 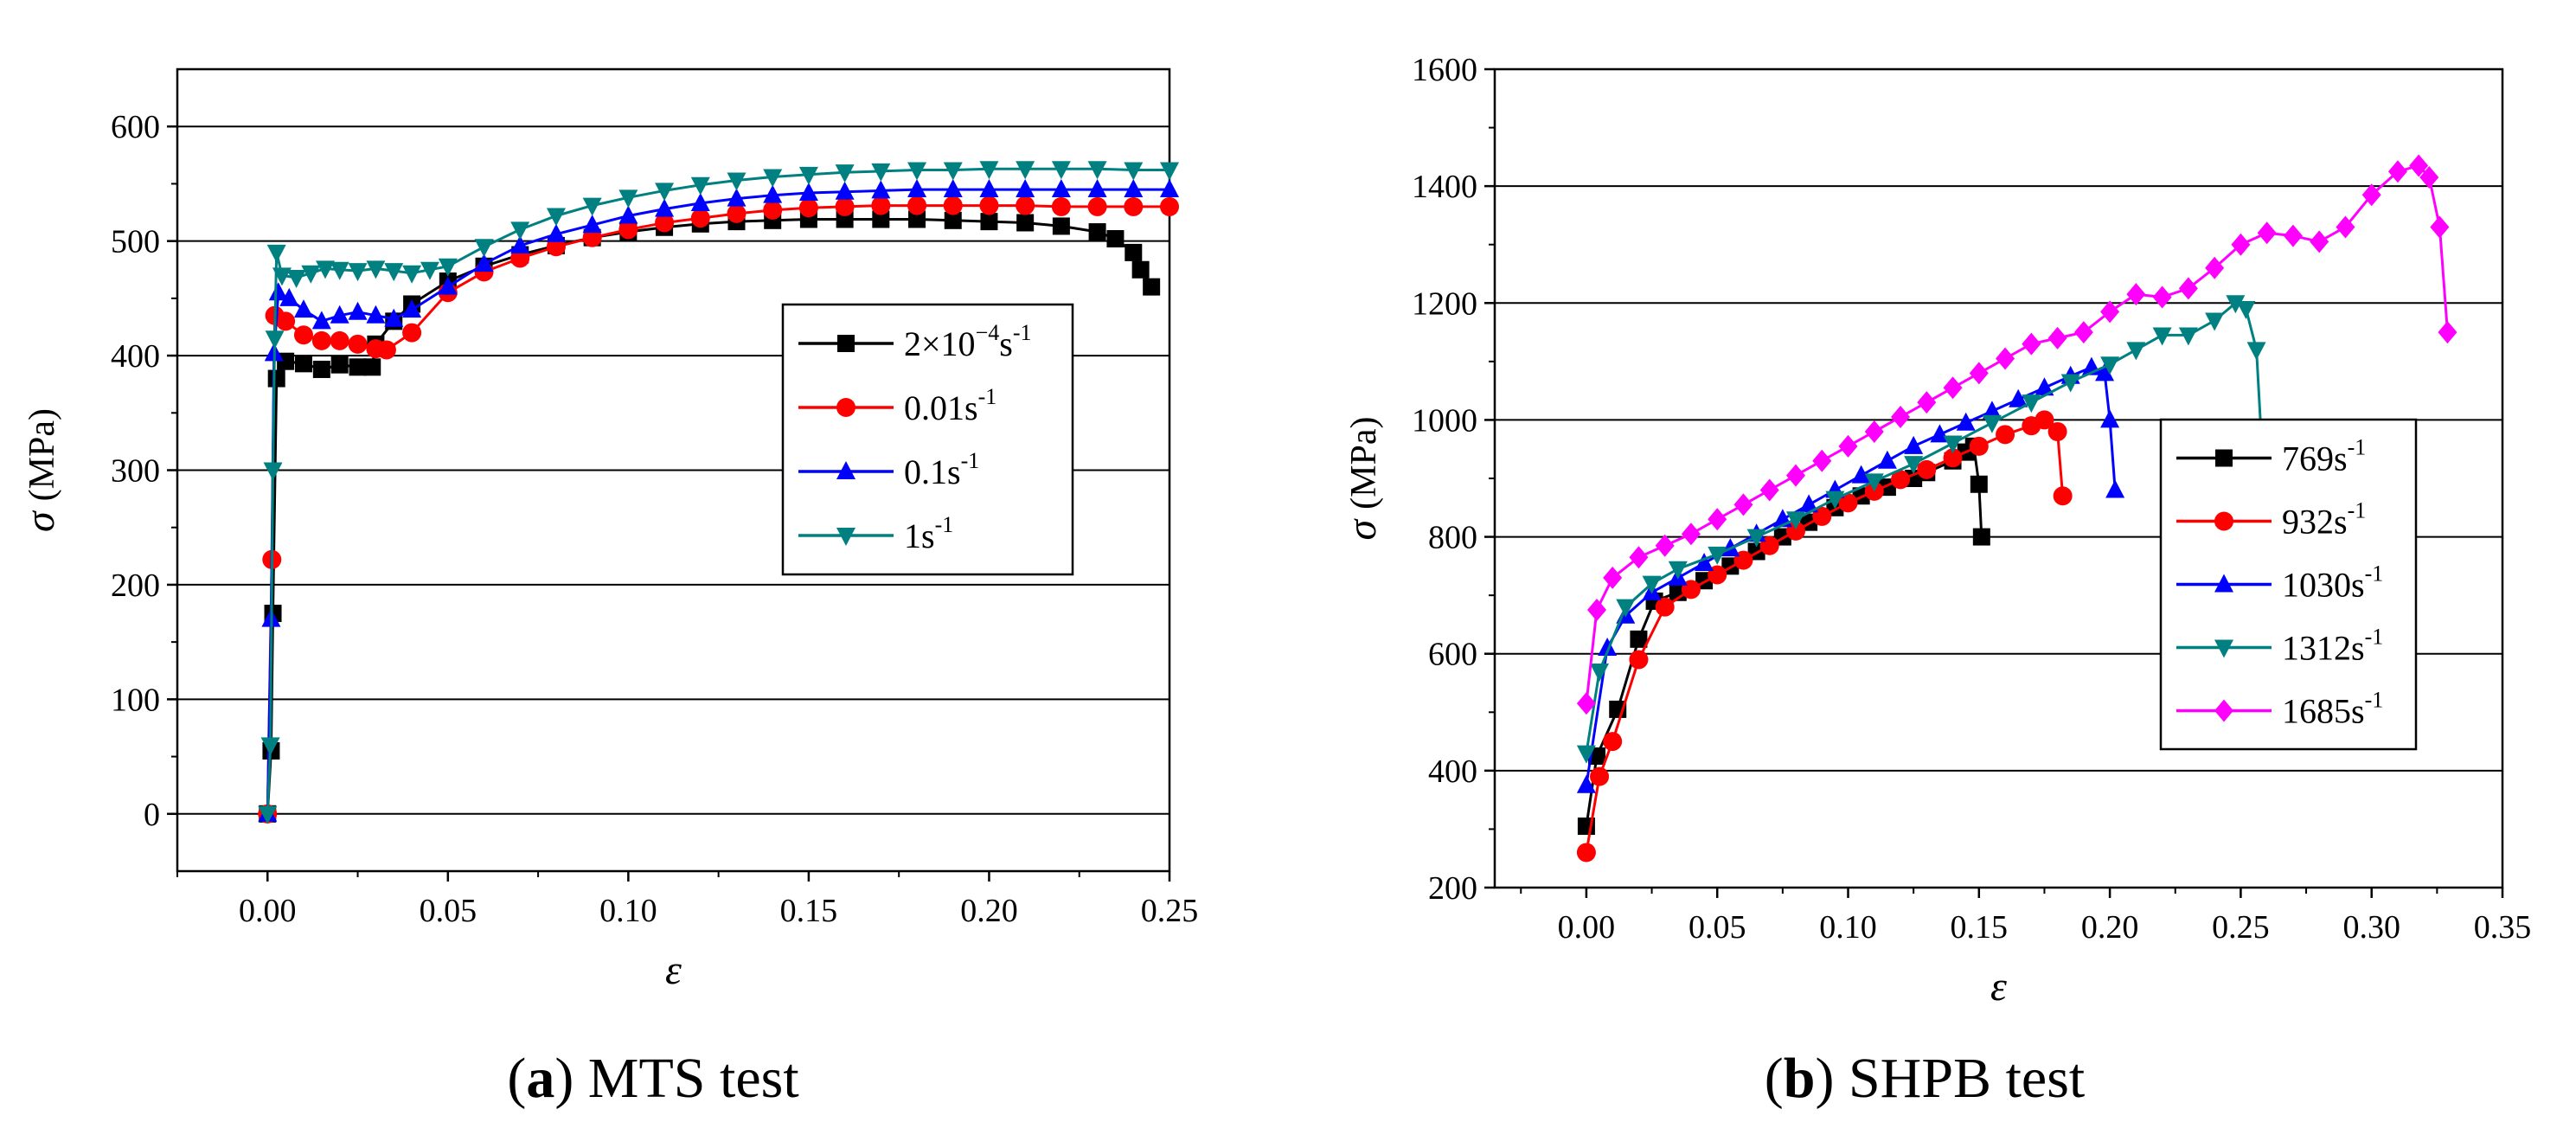 I want to click on x-tick-label: 0.05, so click(x=1717, y=927).